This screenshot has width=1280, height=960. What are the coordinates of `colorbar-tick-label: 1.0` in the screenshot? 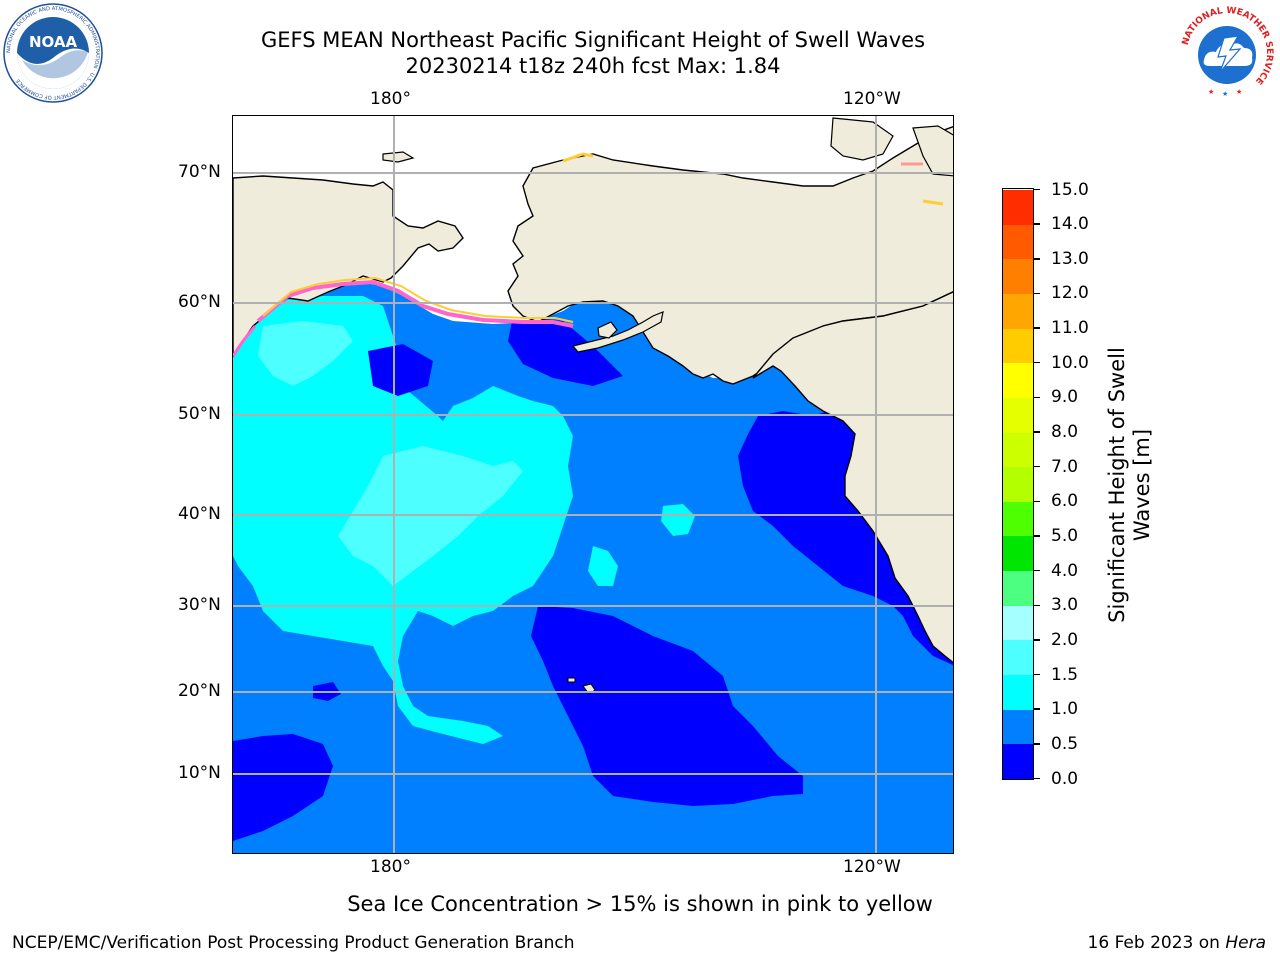 It's located at (1065, 709).